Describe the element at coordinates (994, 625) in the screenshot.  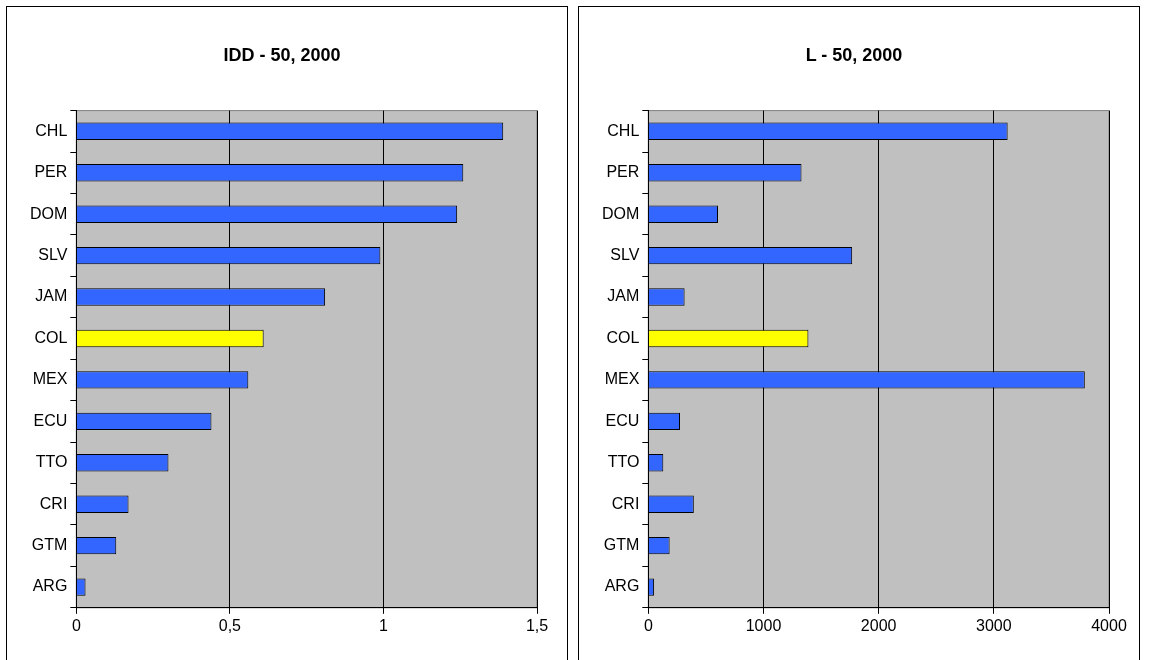
I see `x-tick-label: 3000` at that location.